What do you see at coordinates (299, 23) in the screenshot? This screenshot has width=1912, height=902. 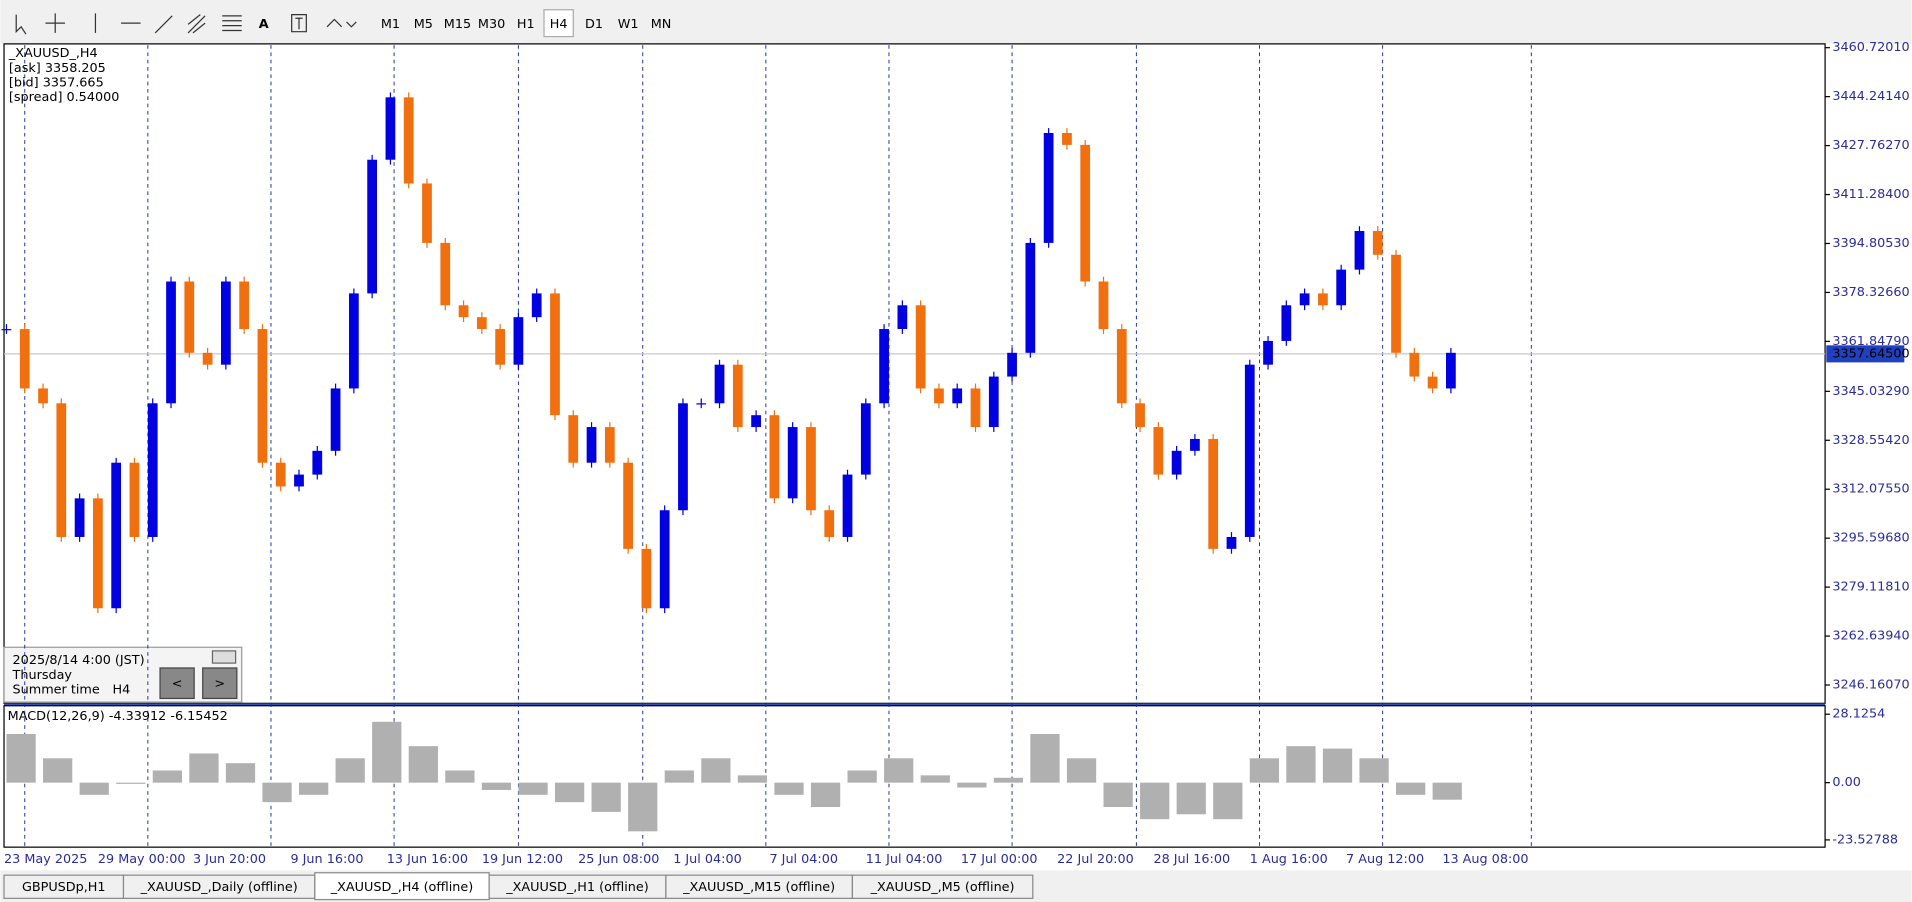 I see `label-tool` at bounding box center [299, 23].